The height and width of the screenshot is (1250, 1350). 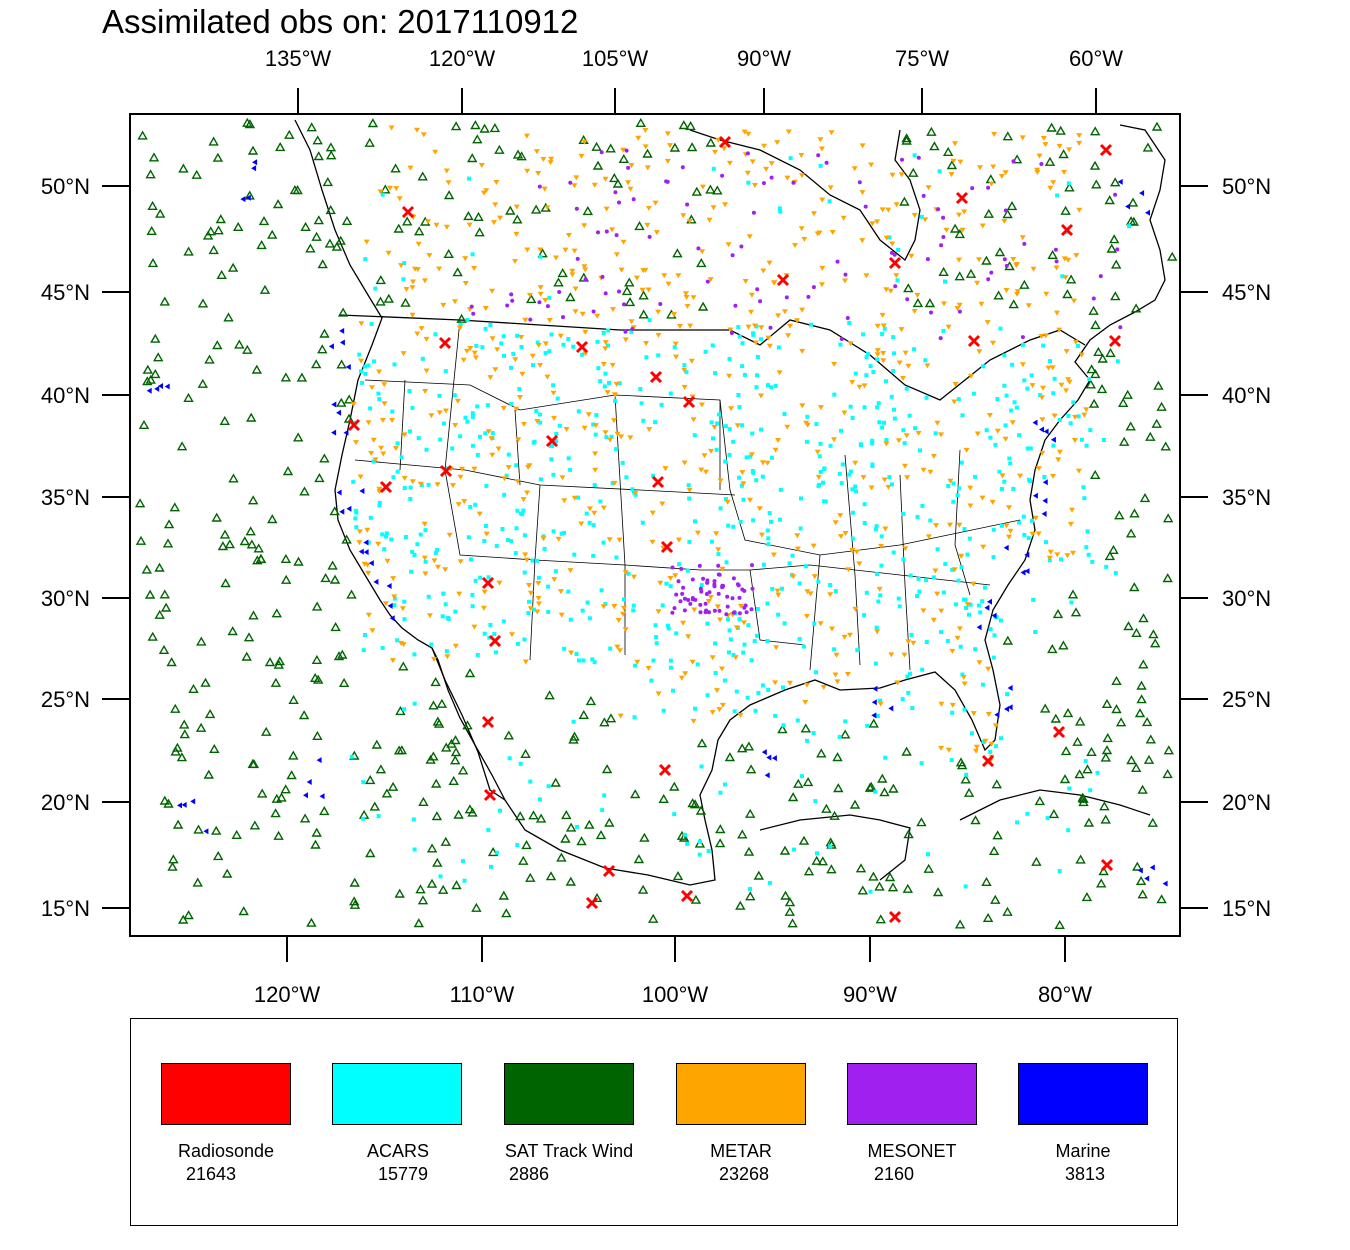 I want to click on lat-tick-label-right: 30°N, so click(x=1246, y=598).